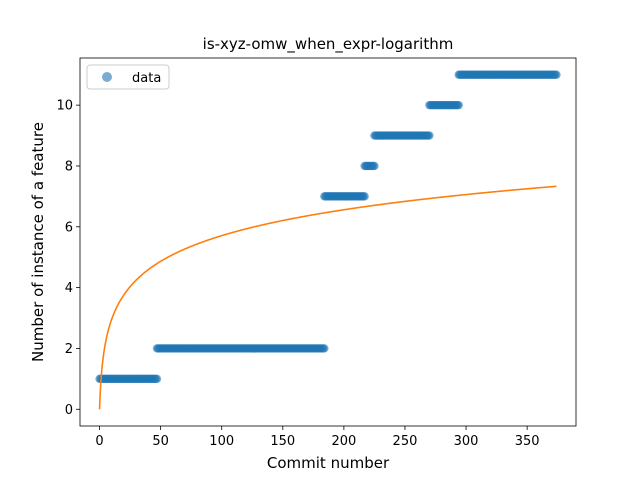 This screenshot has height=480, width=640. What do you see at coordinates (146, 78) in the screenshot?
I see `legend-label-data: data` at bounding box center [146, 78].